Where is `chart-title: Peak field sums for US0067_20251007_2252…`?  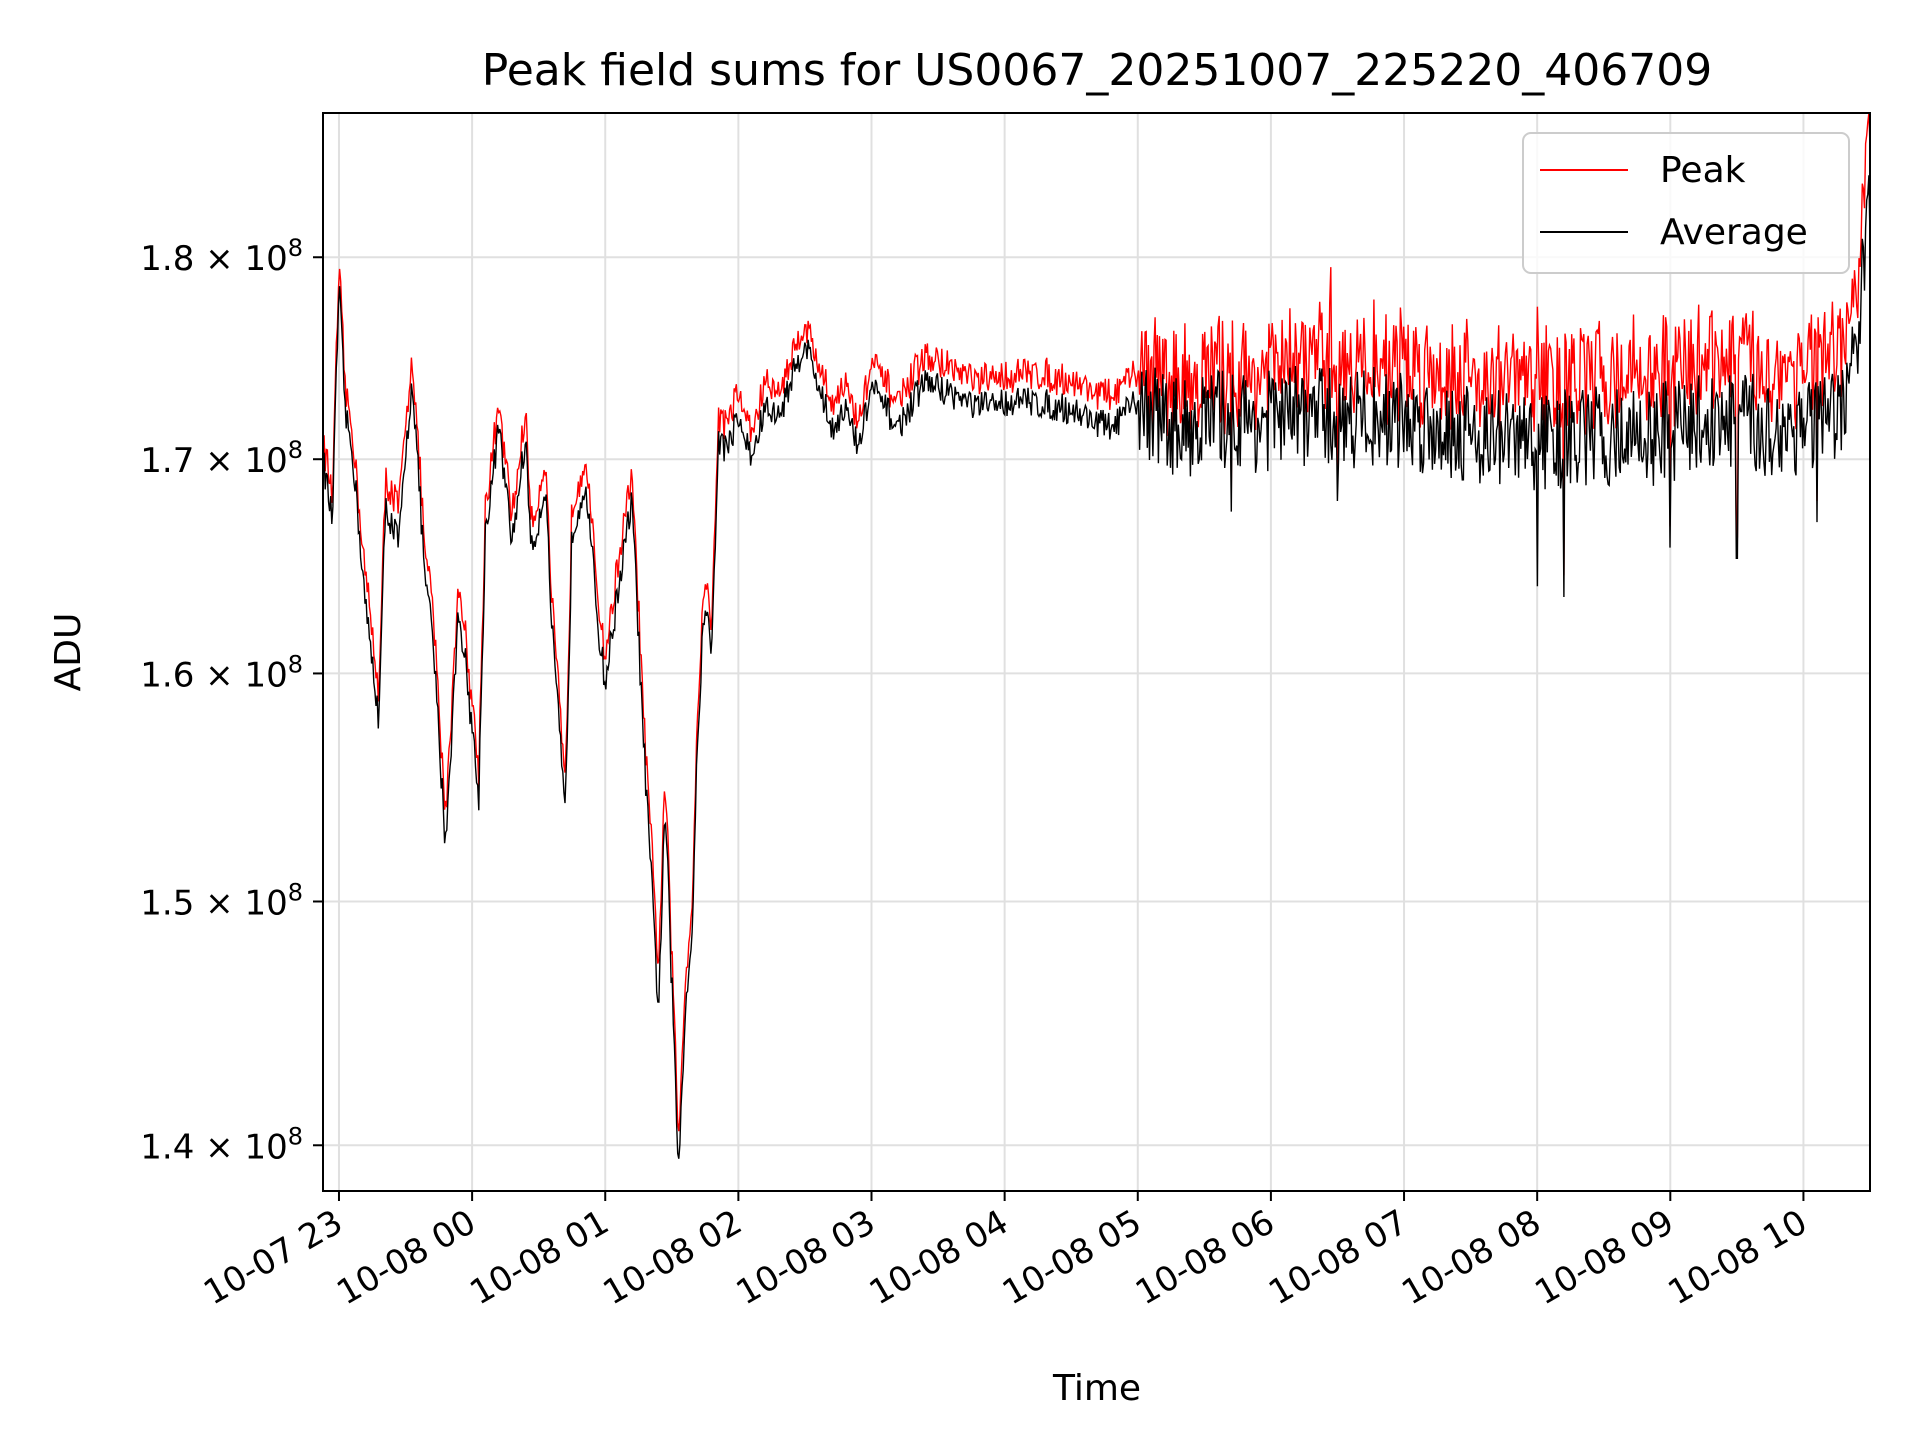 chart-title: Peak field sums for US0067_20251007_2252… is located at coordinates (1097, 70).